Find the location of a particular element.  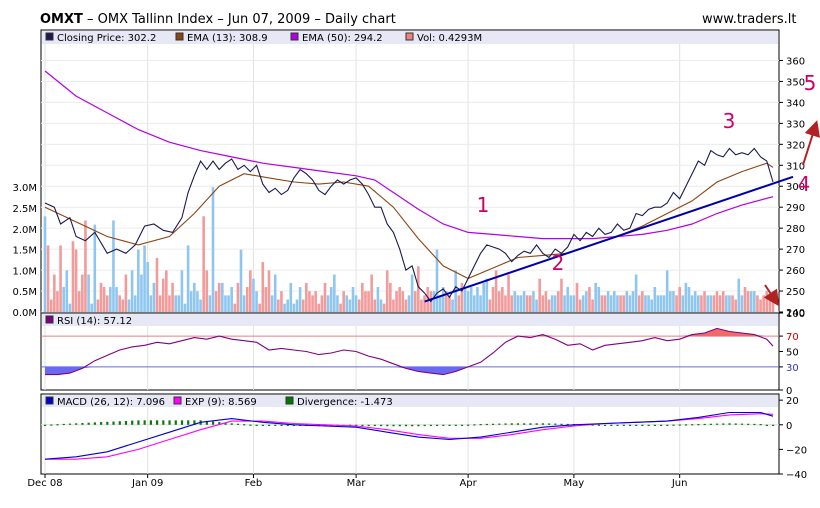

price-y-tick-label: 350 is located at coordinates (795, 82).